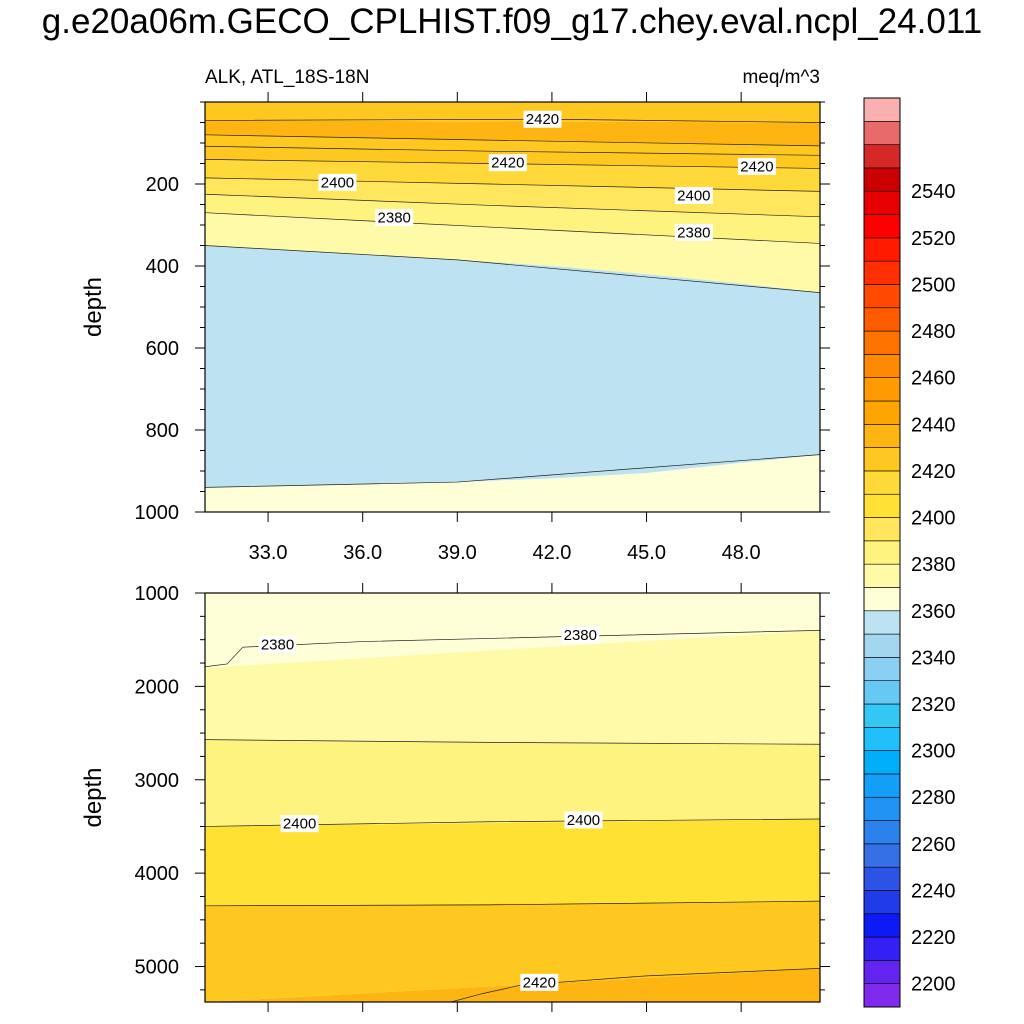  I want to click on colorbar-frame, so click(882, 552).